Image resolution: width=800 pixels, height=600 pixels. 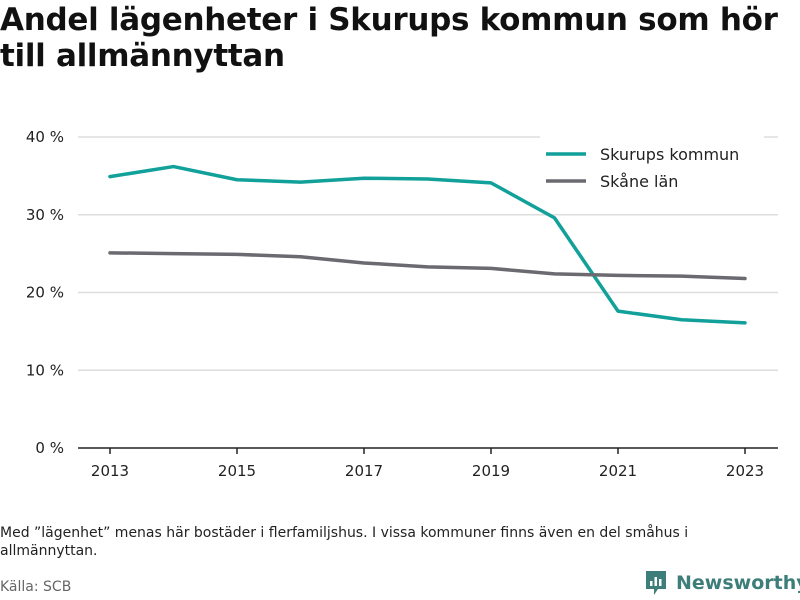 I want to click on y-tick-label: 20 %, so click(x=45, y=293).